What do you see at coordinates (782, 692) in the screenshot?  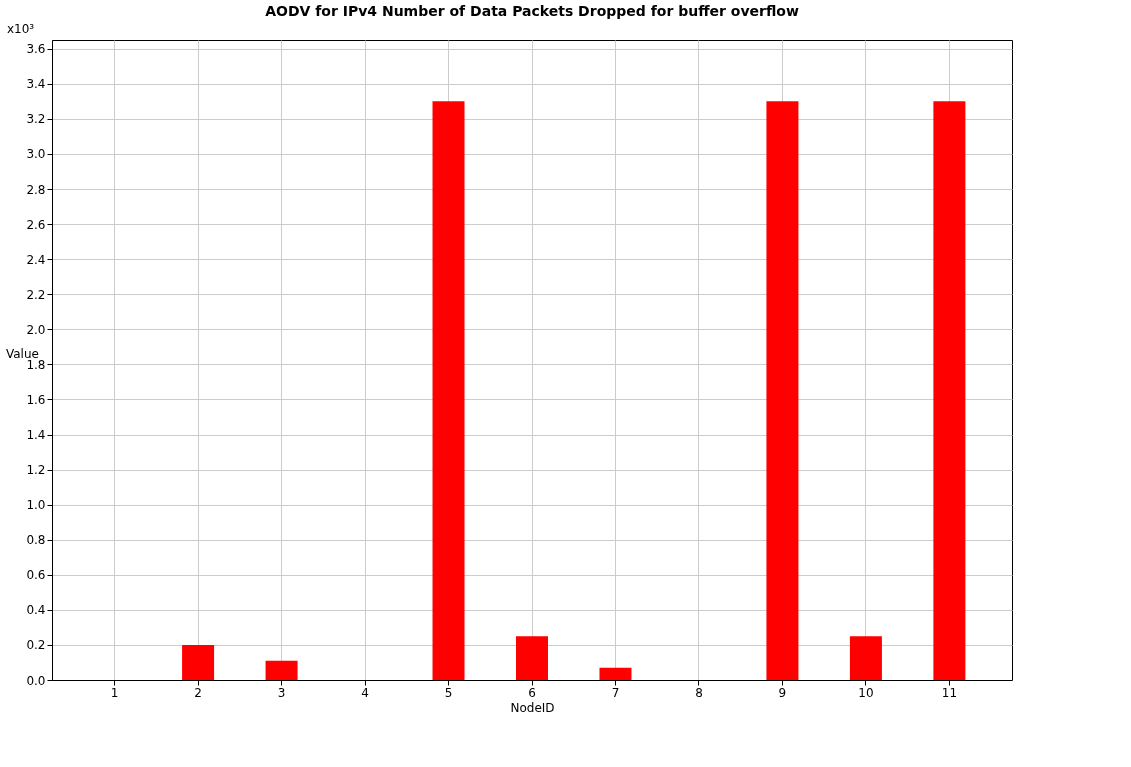 I see `x-tick-label: 9` at bounding box center [782, 692].